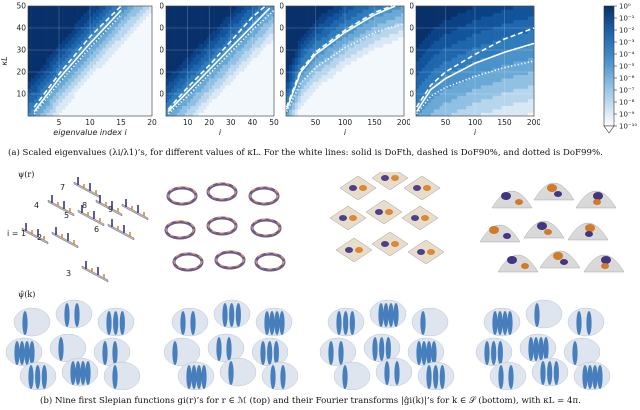  Describe the element at coordinates (219, 70) in the screenshot. I see `heatmap-chart-2: 10203040501020304050i` at that location.